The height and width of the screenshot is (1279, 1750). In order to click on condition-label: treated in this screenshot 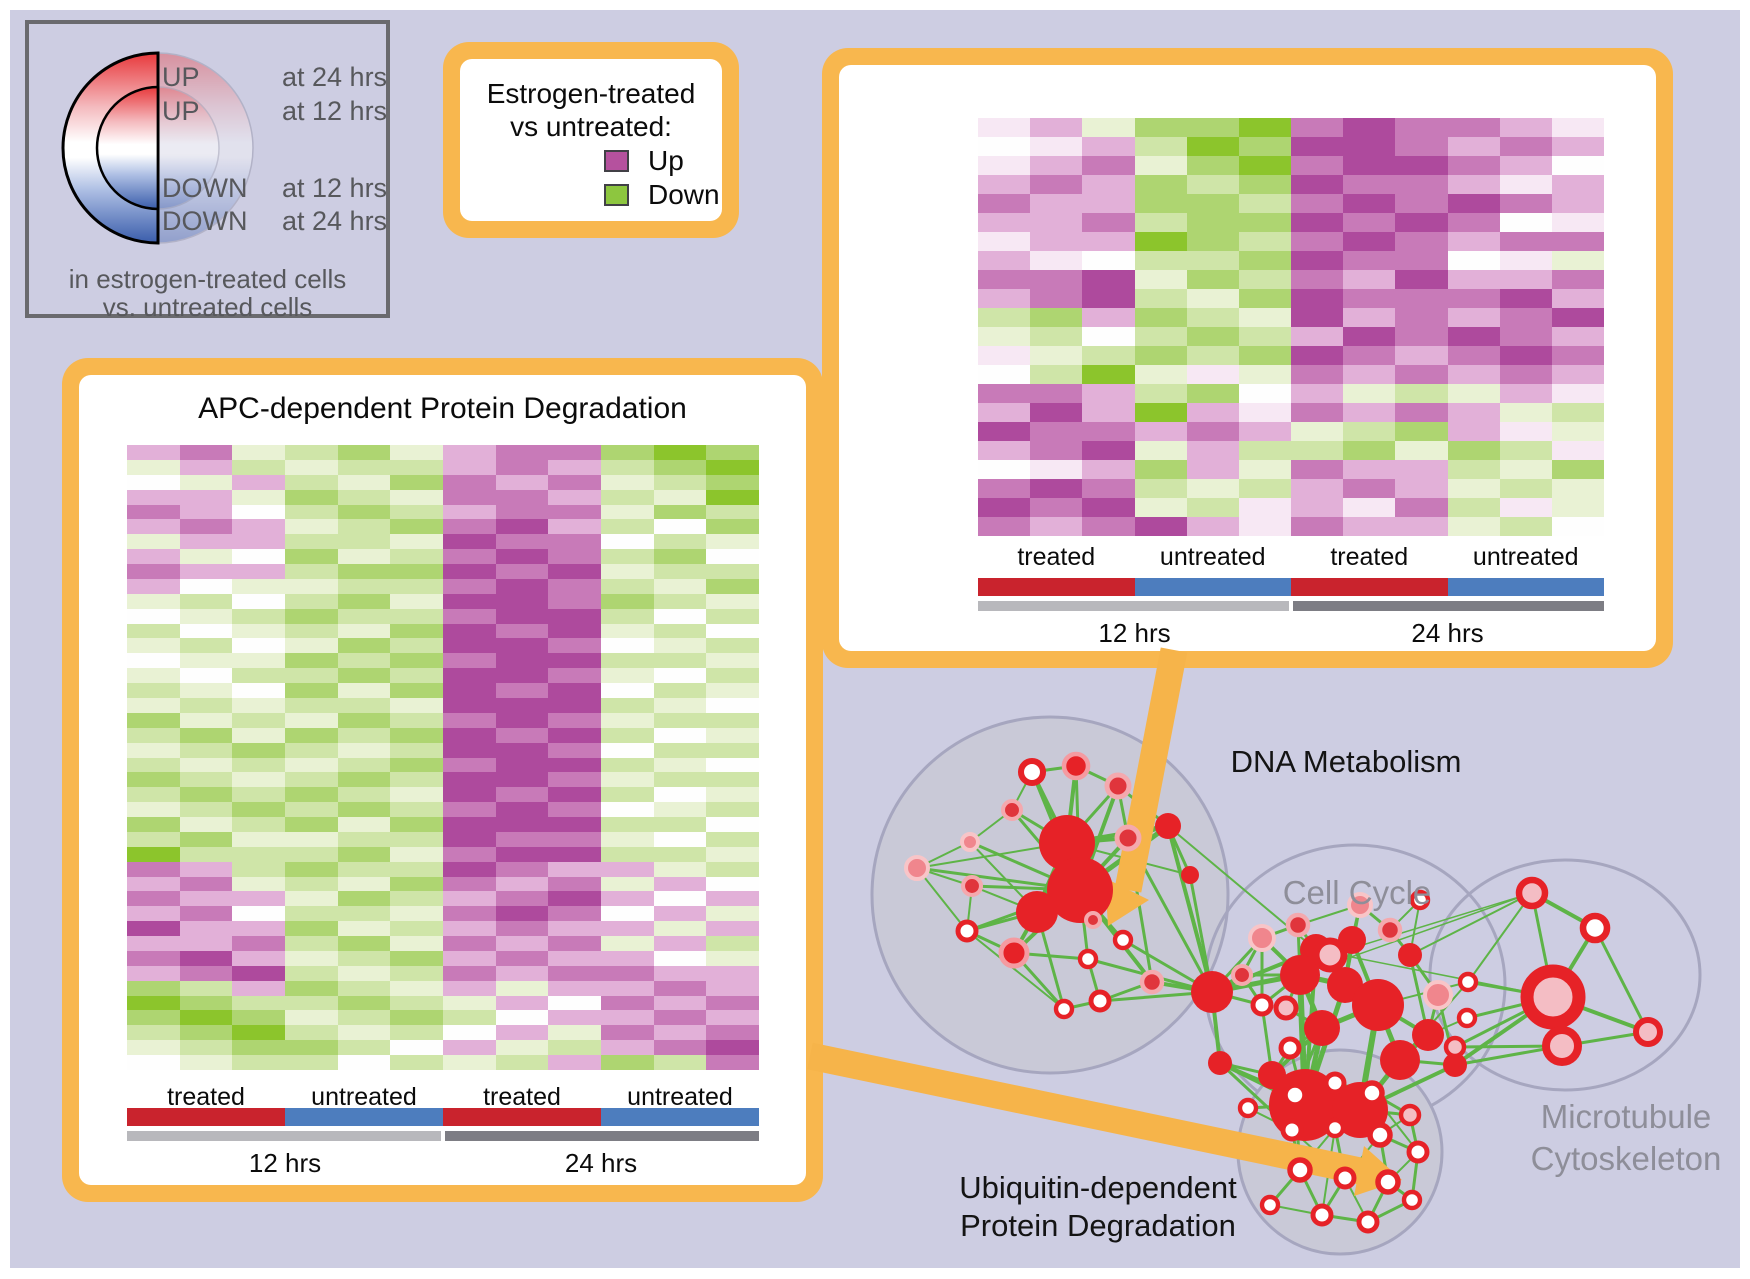, I will do `click(1369, 557)`.